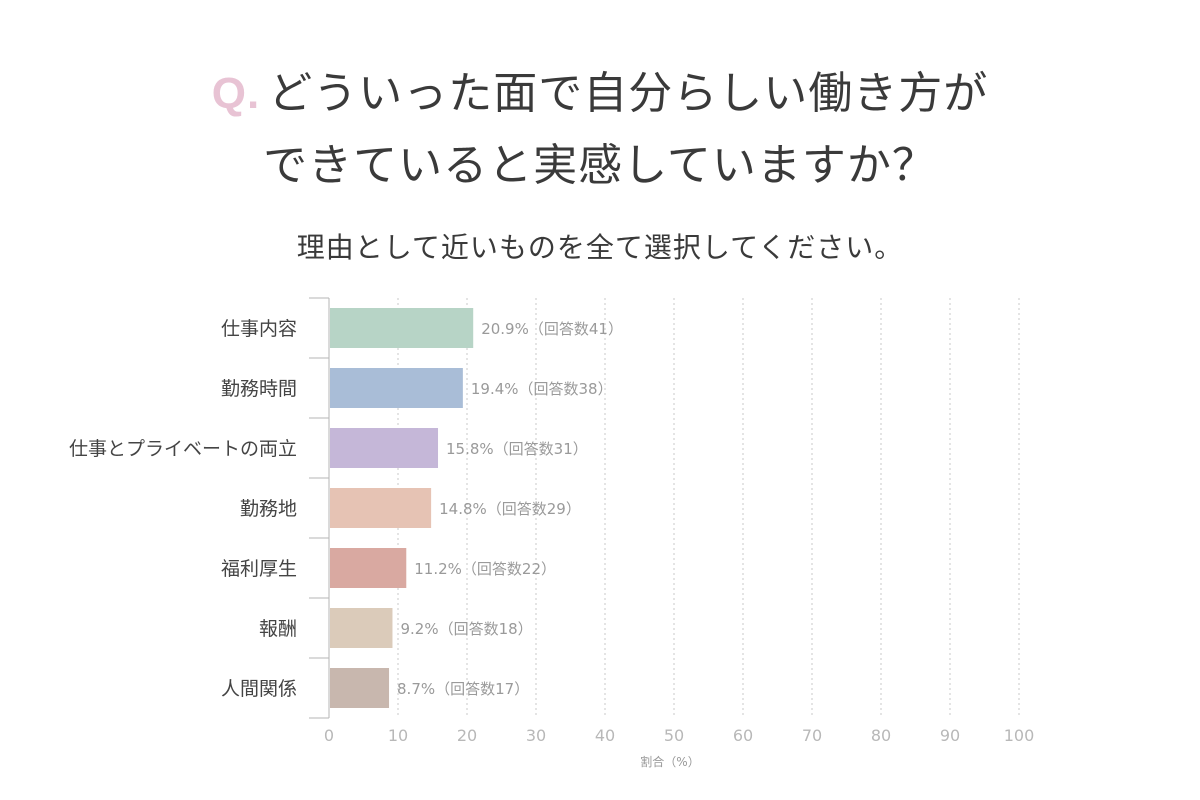  I want to click on x-tick-label: 10, so click(398, 735).